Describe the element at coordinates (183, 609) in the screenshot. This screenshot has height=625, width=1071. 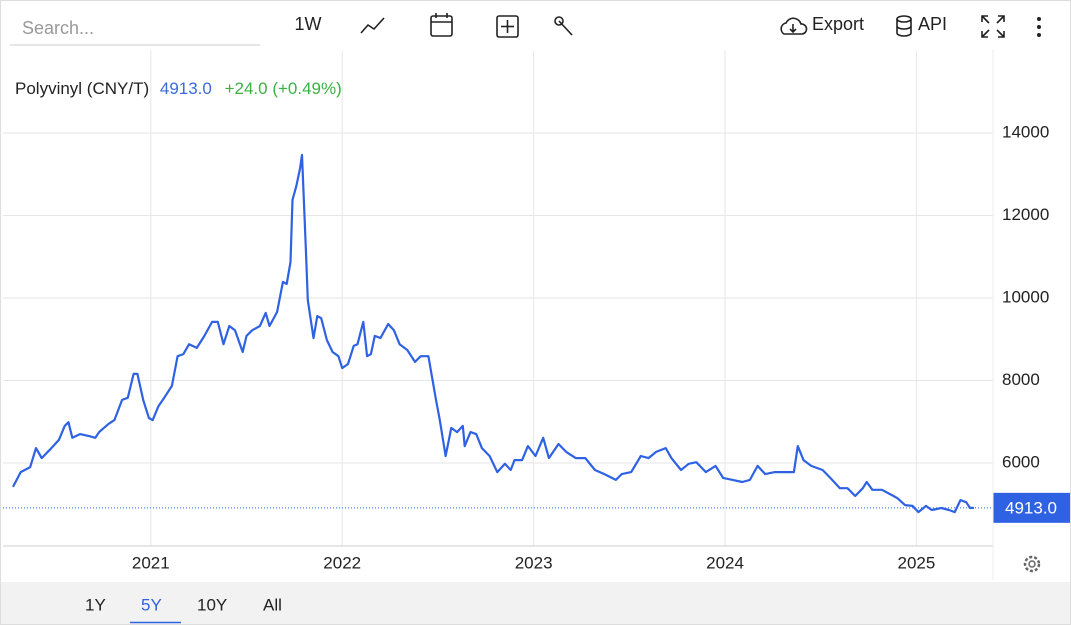
I see `range-buttons: 1Y 5Y 10Y All` at that location.